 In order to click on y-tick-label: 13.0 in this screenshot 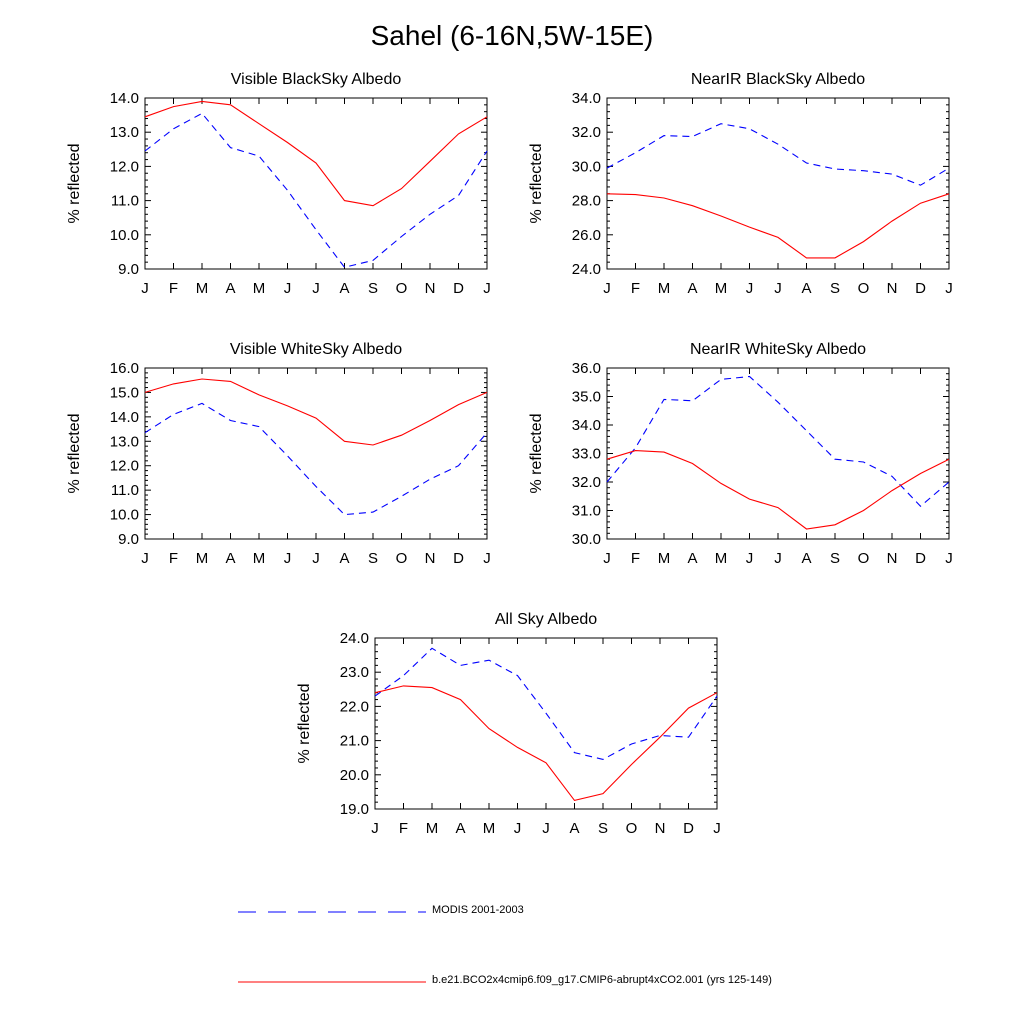, I will do `click(124, 132)`.